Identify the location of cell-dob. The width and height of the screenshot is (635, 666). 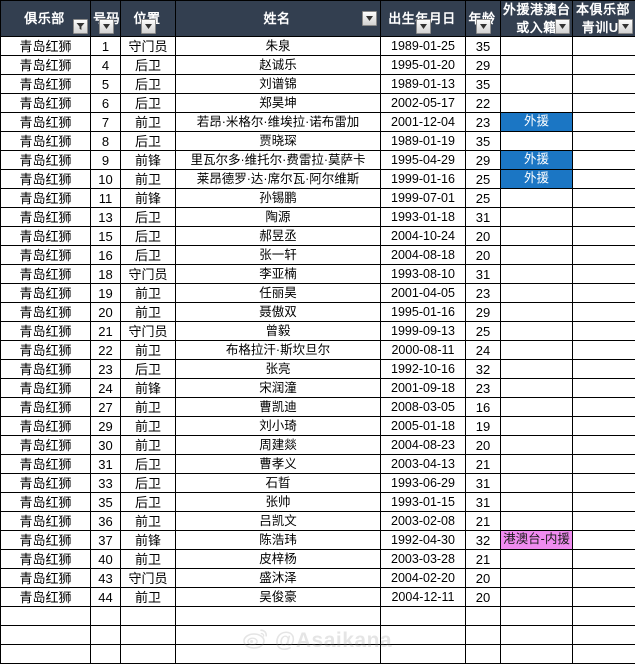
(423, 635).